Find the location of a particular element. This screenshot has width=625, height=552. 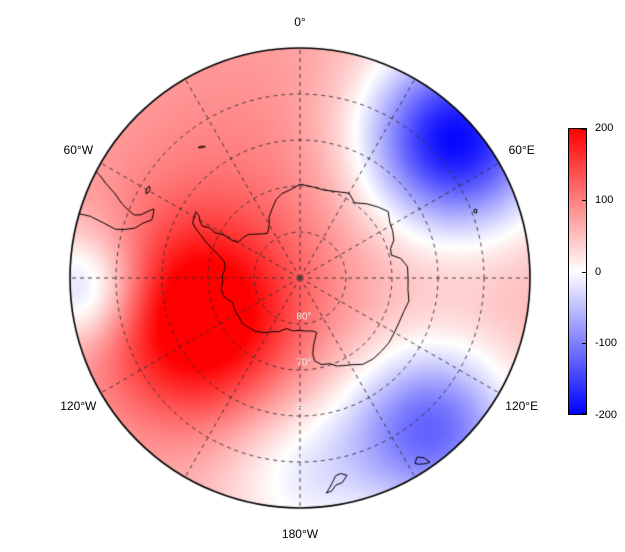

lon-label-180w: 180°W is located at coordinates (300, 534).